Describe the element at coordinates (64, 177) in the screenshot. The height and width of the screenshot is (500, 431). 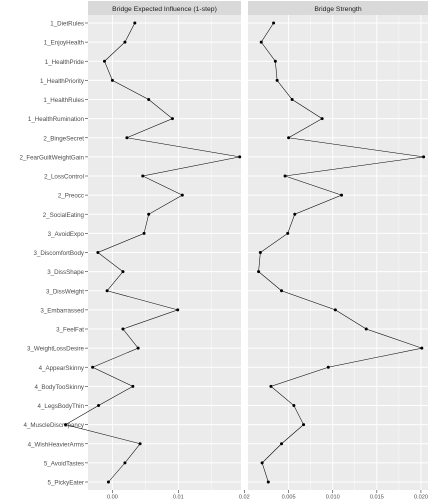
I see `y-tick-label: 2_LossControl` at that location.